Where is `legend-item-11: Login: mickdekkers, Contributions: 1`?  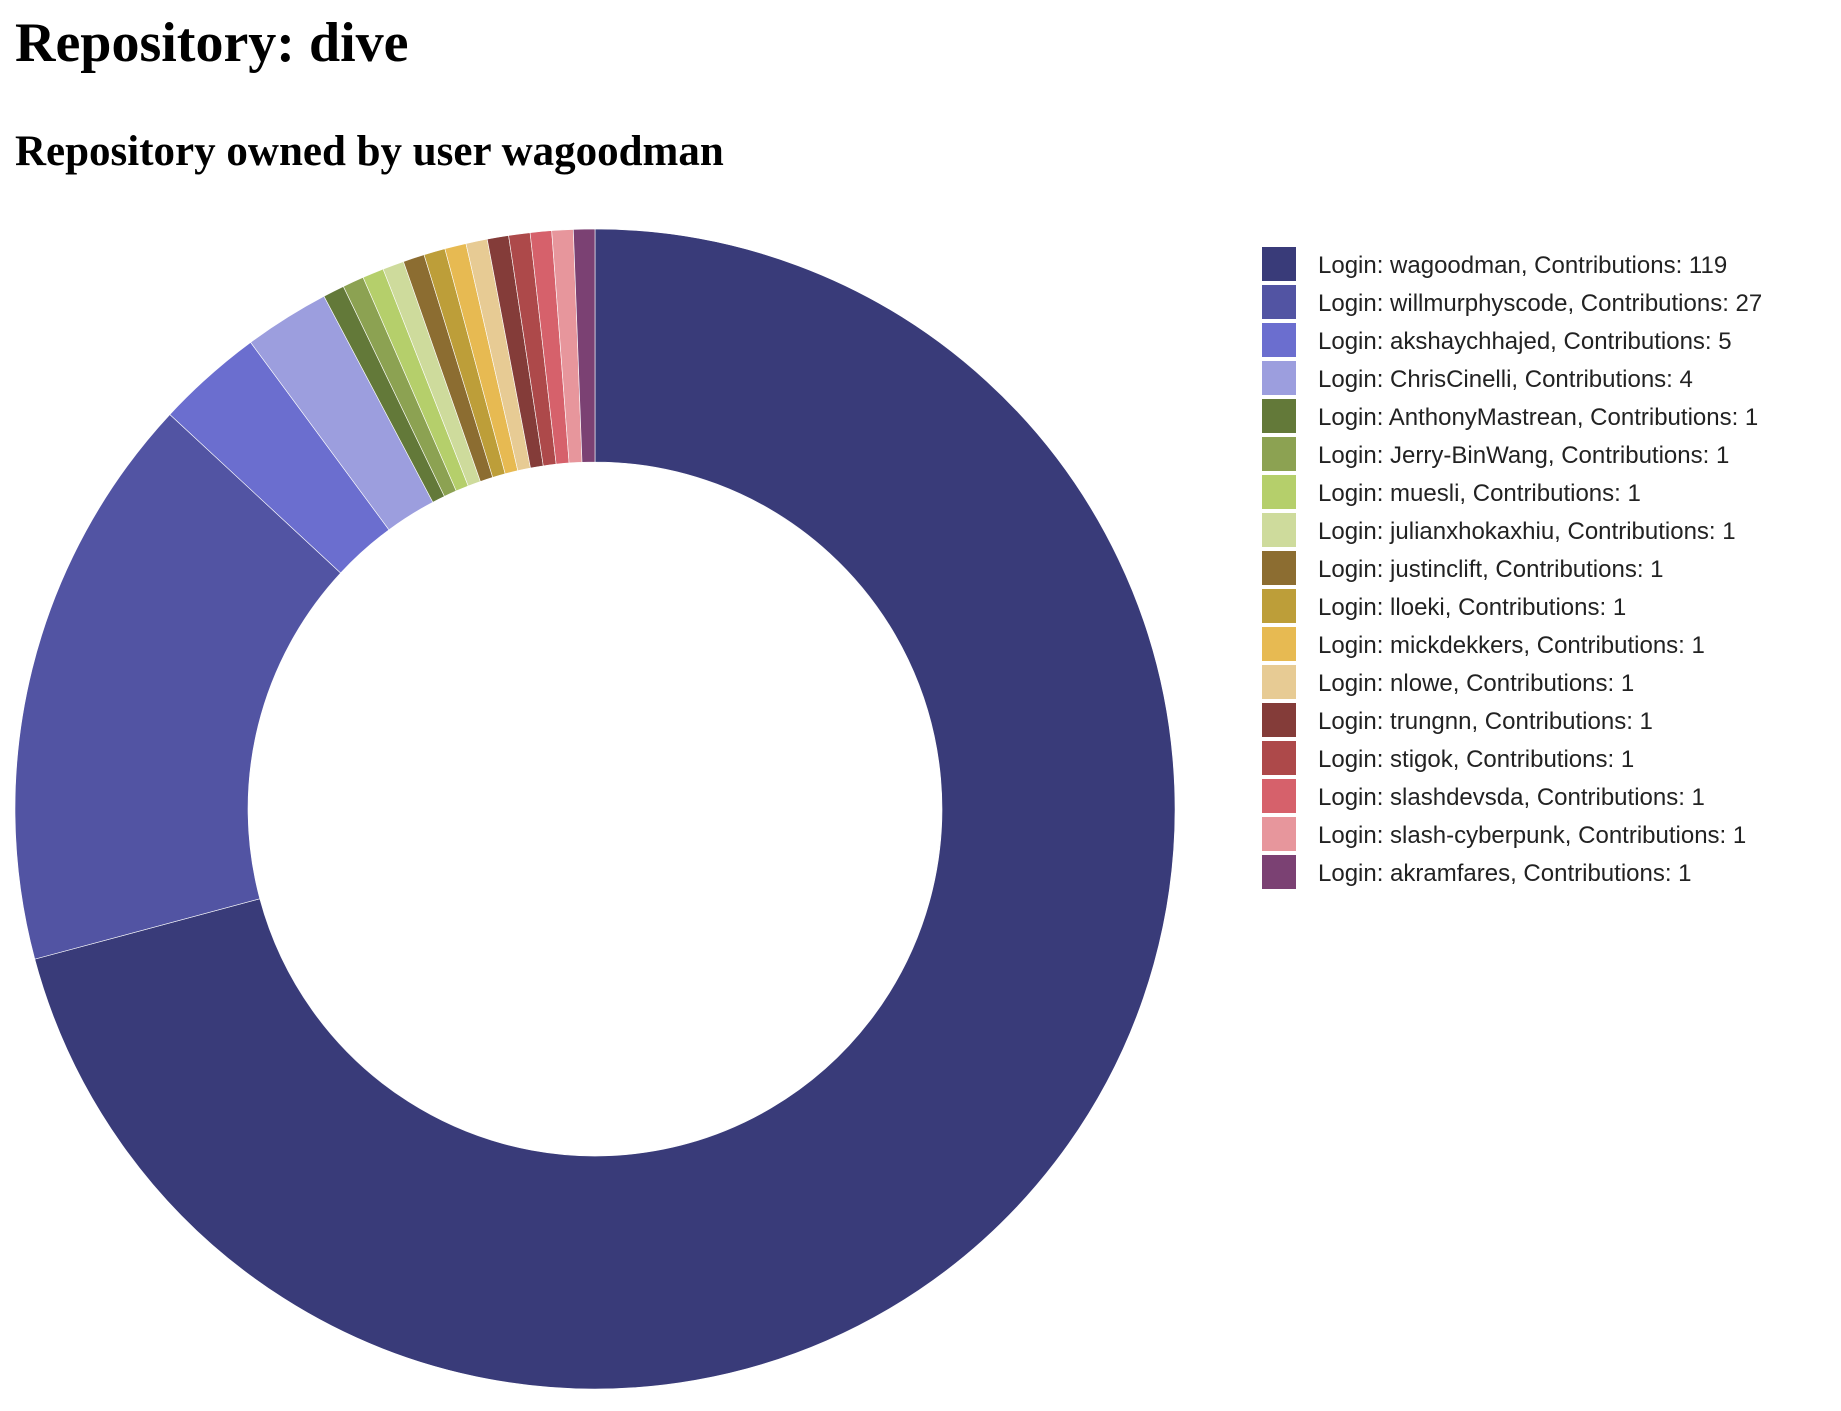 legend-item-11: Login: mickdekkers, Contributions: 1 is located at coordinates (1483, 644).